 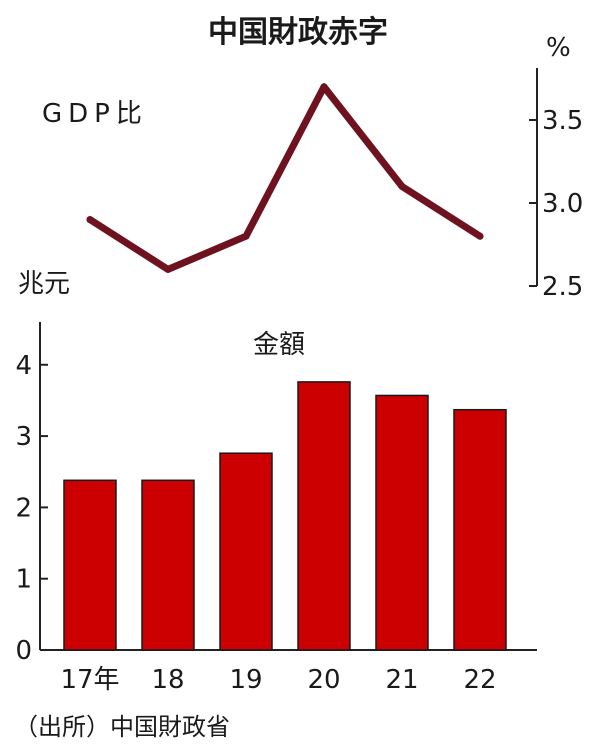 I want to click on x-tick-label-3: 20, so click(x=323, y=680).